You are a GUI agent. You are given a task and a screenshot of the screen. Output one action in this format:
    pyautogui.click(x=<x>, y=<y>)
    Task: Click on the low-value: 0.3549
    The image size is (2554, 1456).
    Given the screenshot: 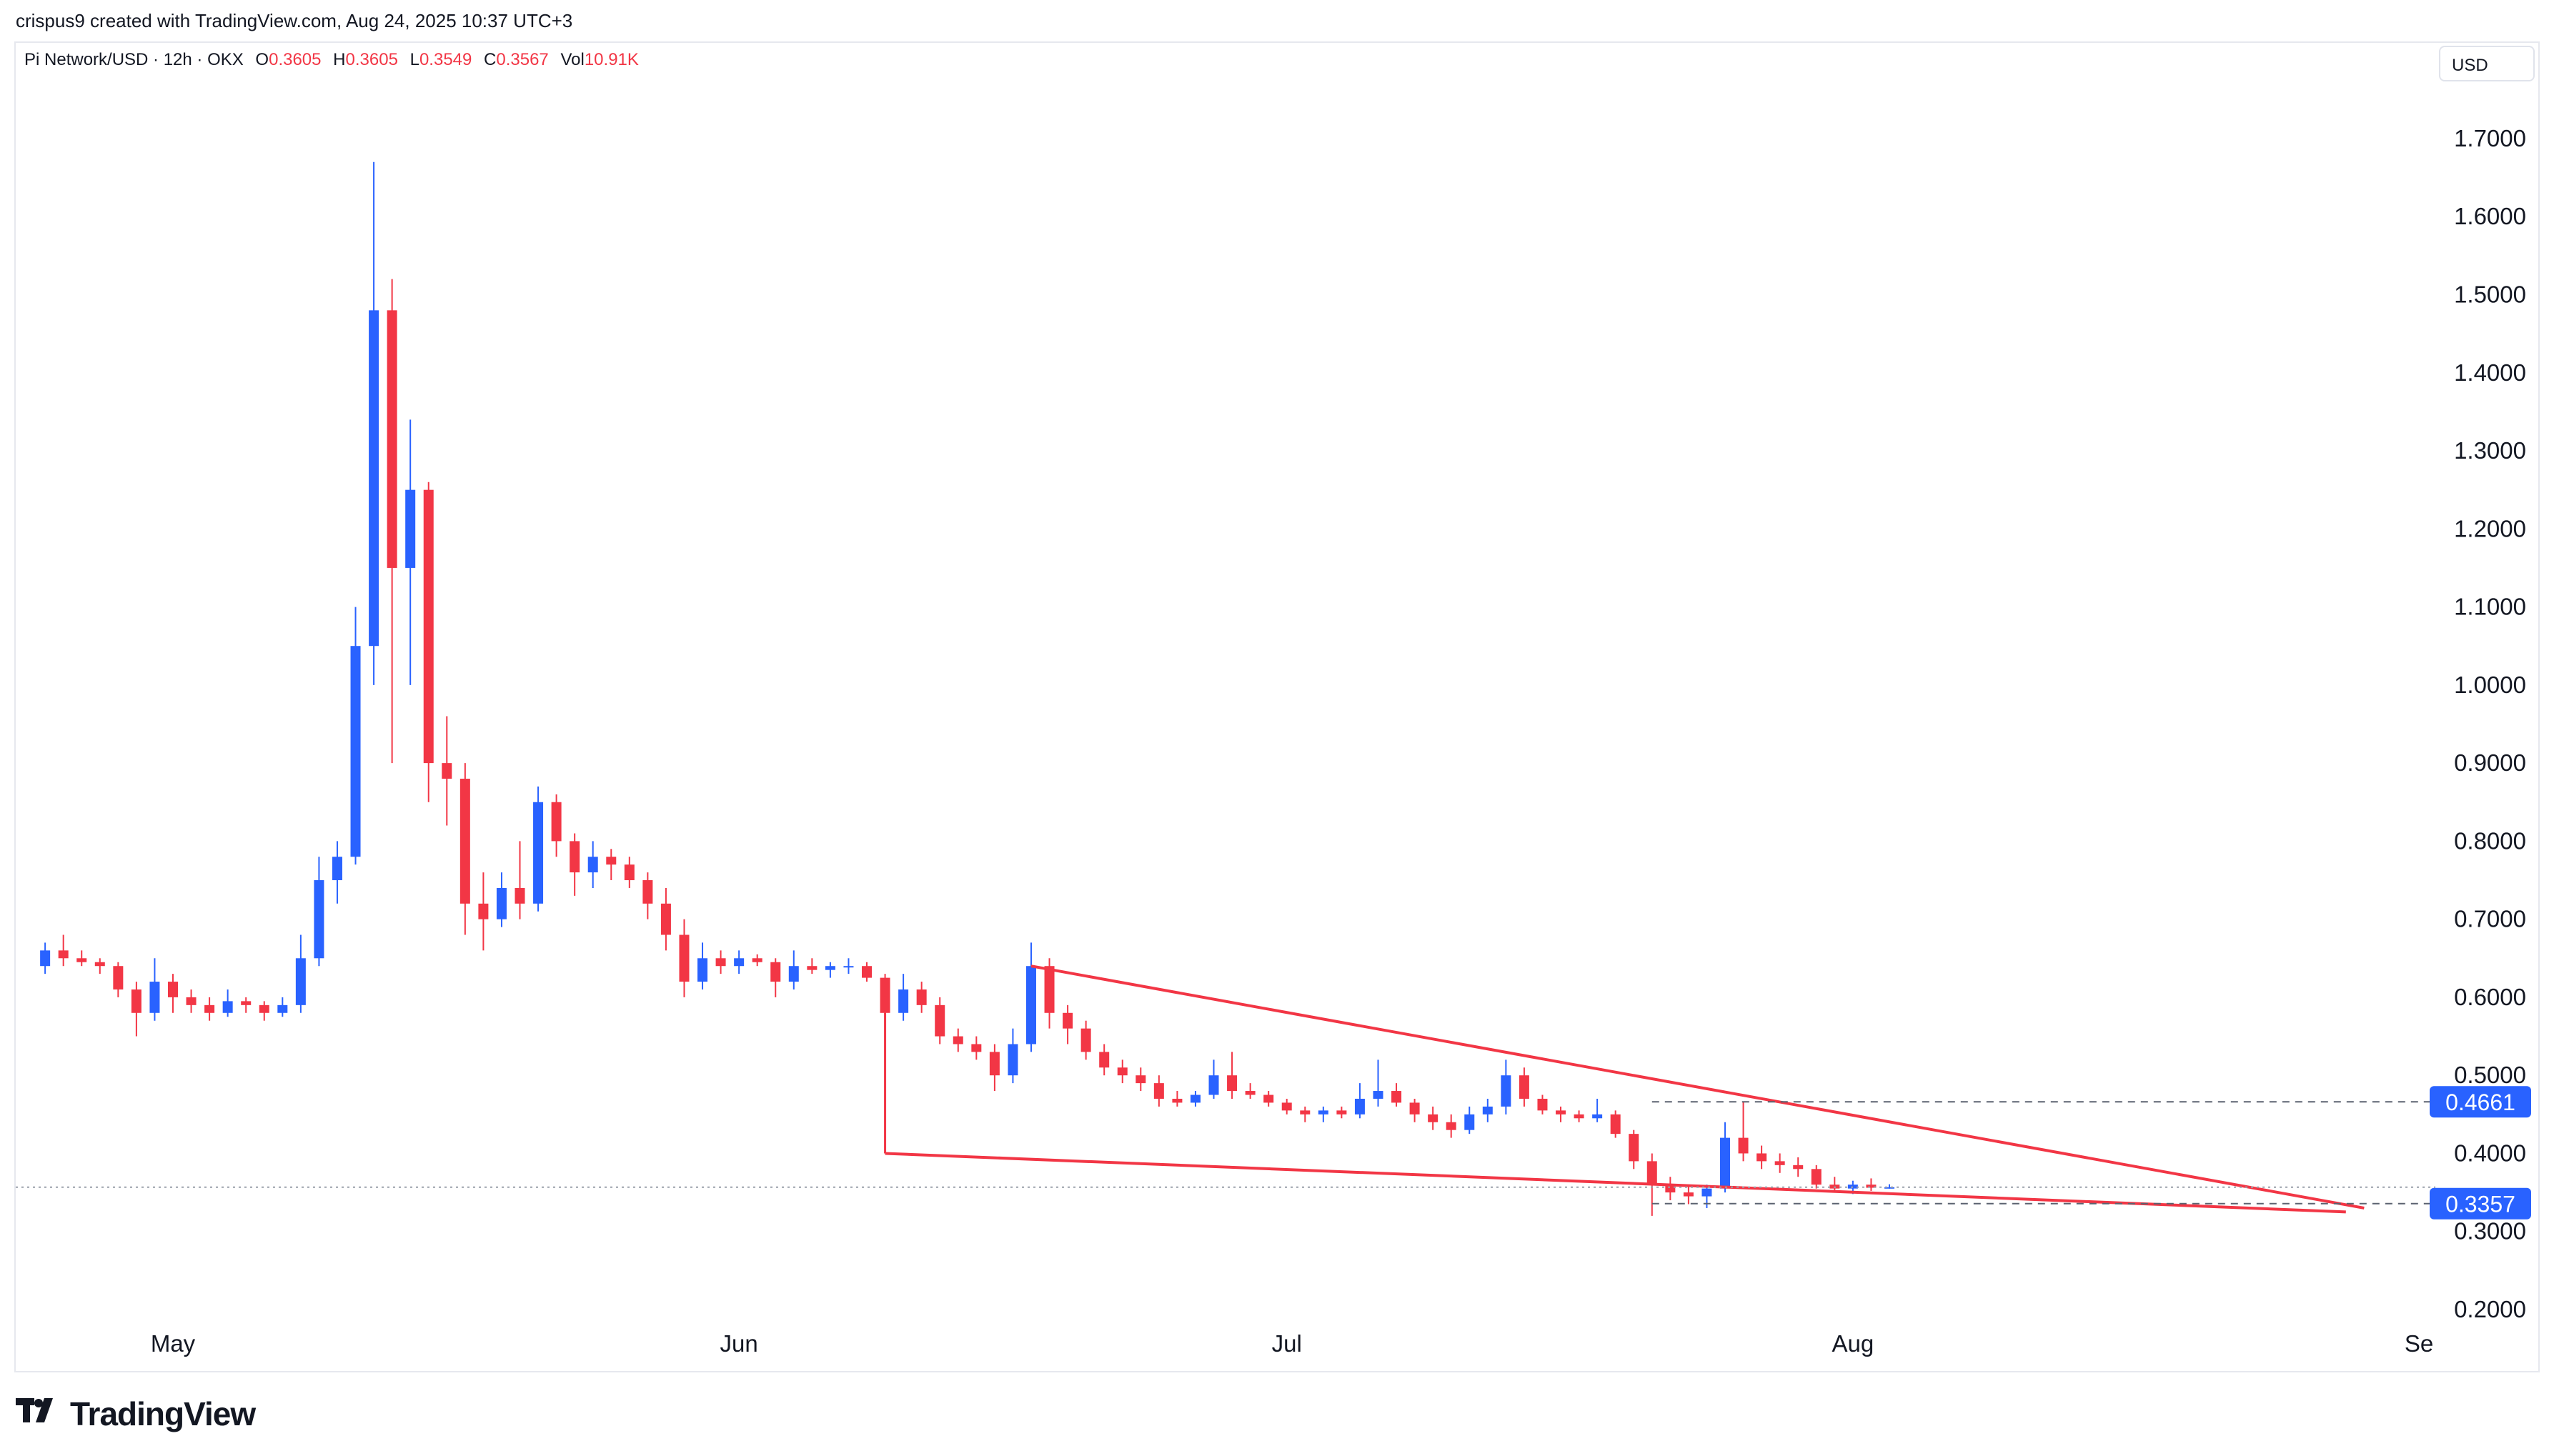 What is the action you would take?
    pyautogui.click(x=445, y=59)
    